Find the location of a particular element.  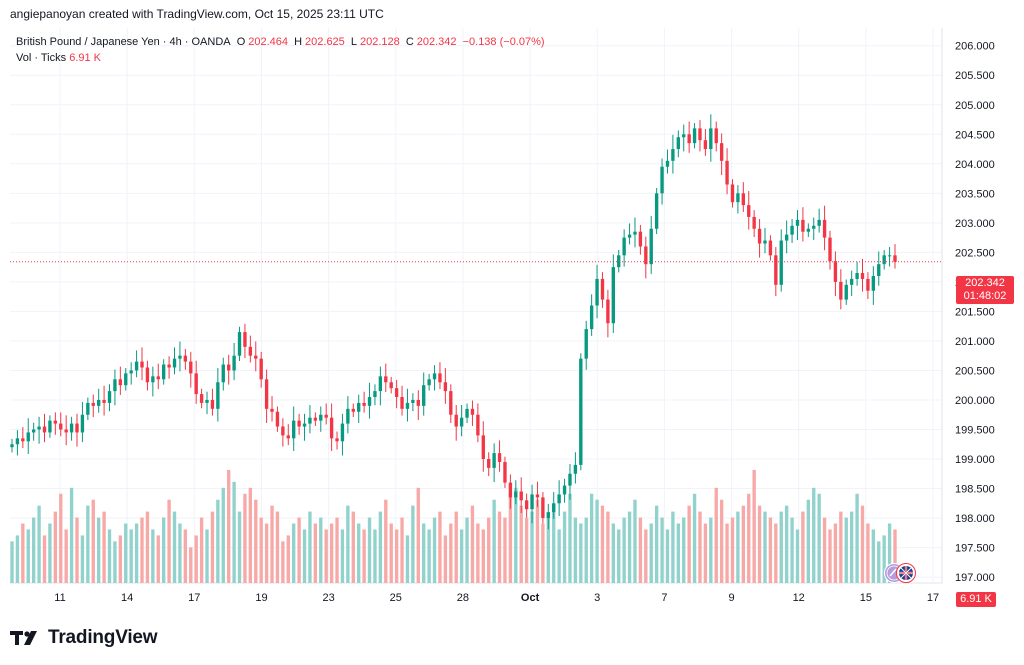

y-tick-label: 205.000 is located at coordinates (975, 106).